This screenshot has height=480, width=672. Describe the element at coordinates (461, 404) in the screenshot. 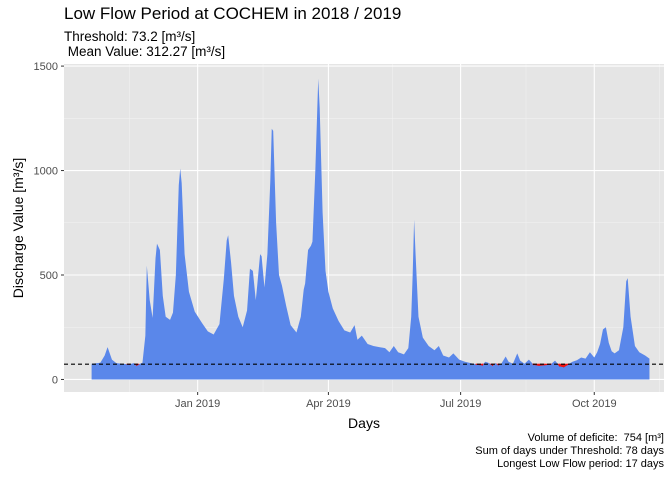

I see `x-tick-label: Jul 2019` at that location.